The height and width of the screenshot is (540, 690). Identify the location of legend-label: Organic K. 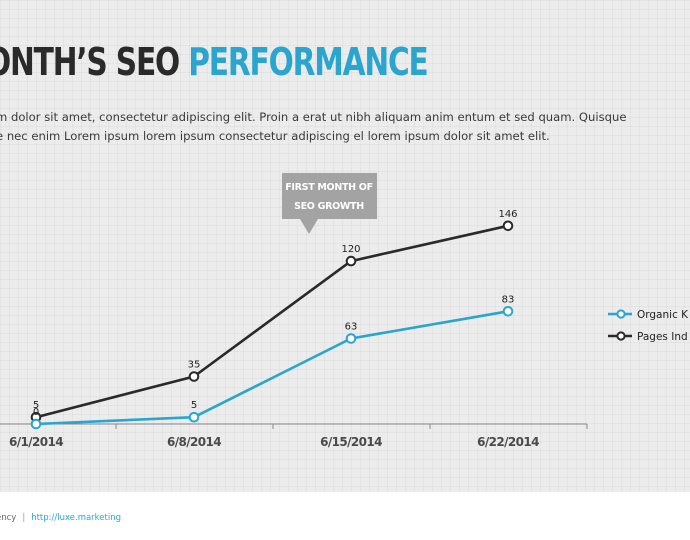
(663, 315).